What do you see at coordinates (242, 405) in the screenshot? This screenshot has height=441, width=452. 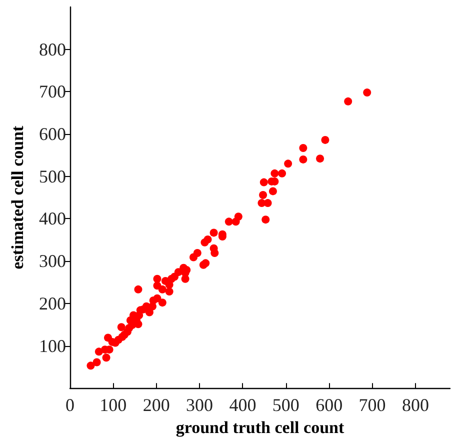 I see `x-tick-label: 400` at bounding box center [242, 405].